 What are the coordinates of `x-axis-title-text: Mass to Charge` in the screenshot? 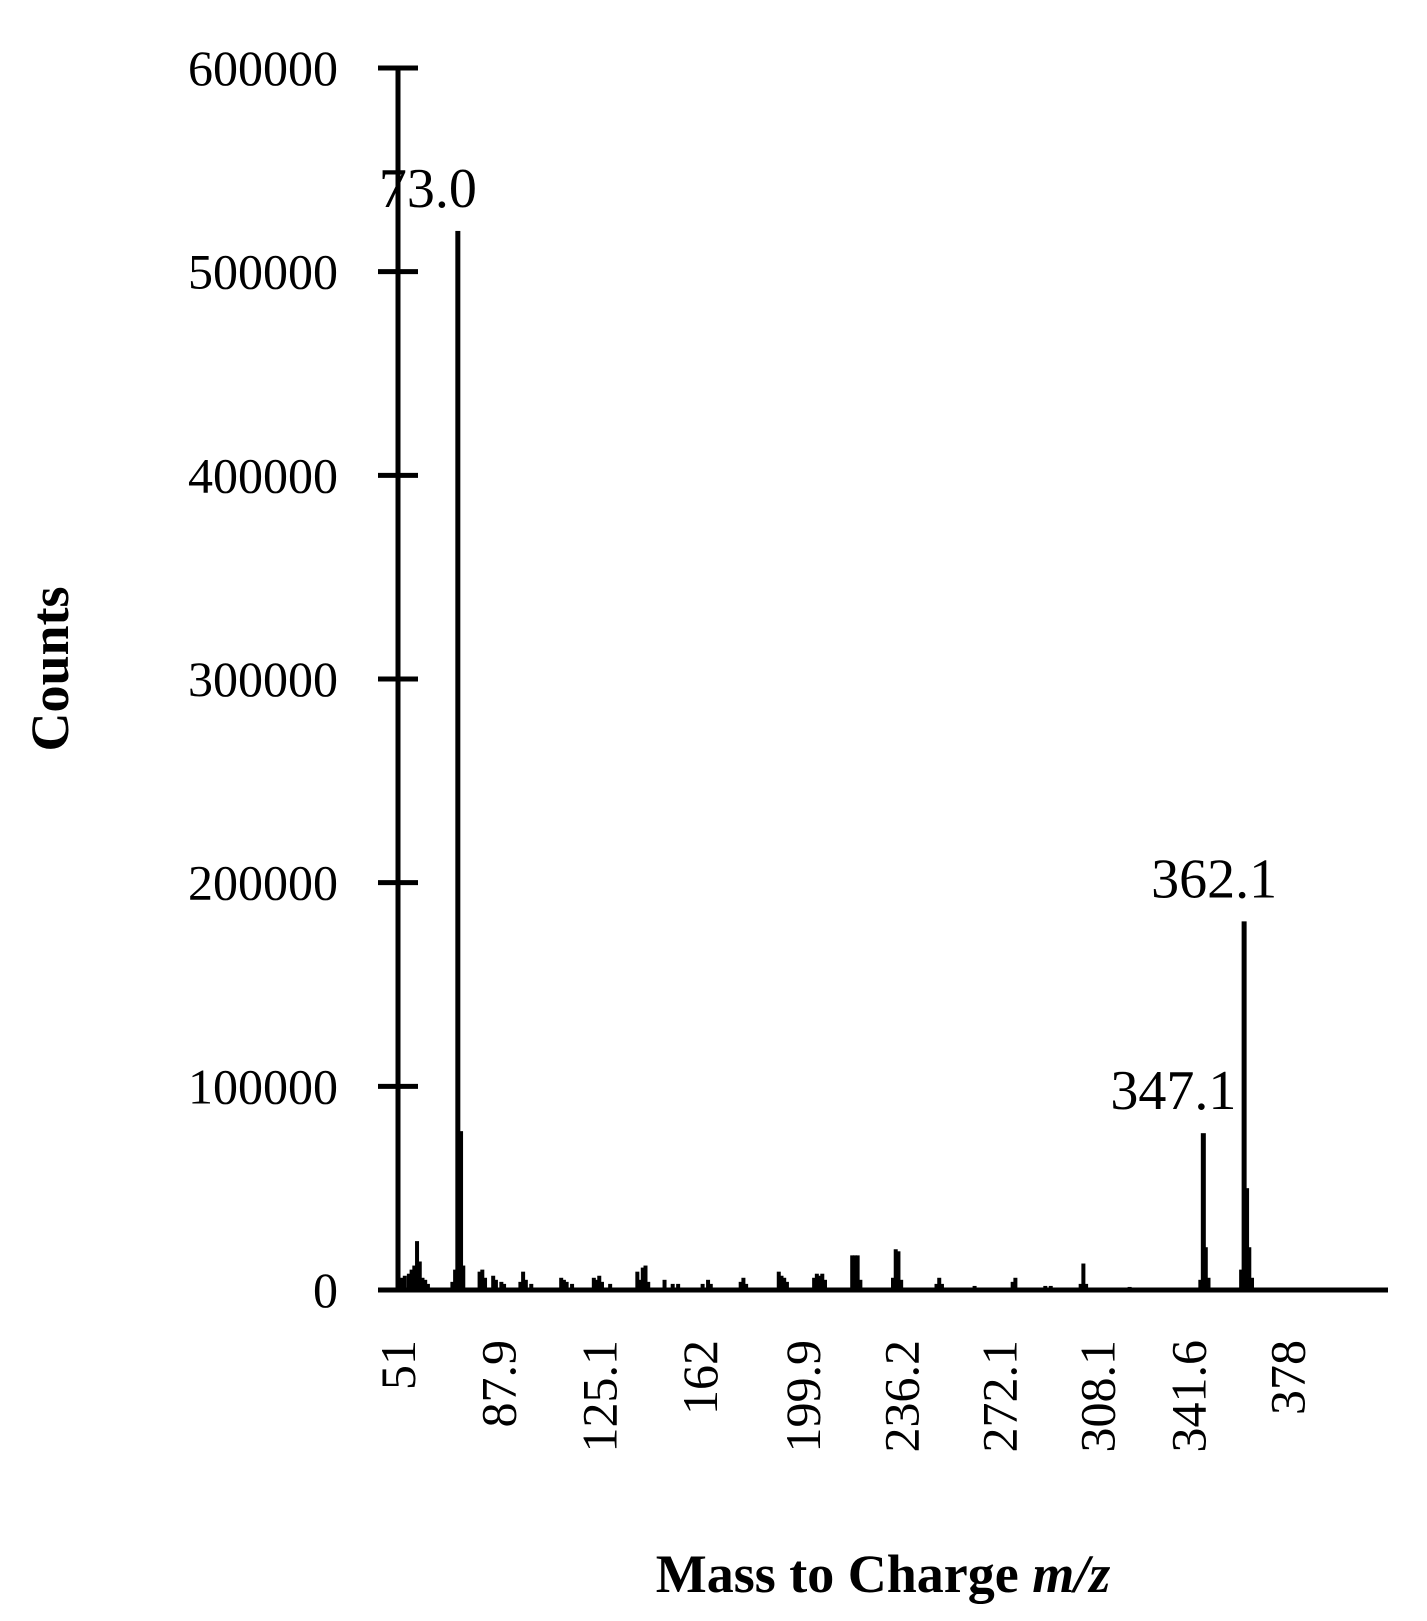 It's located at (844, 1574).